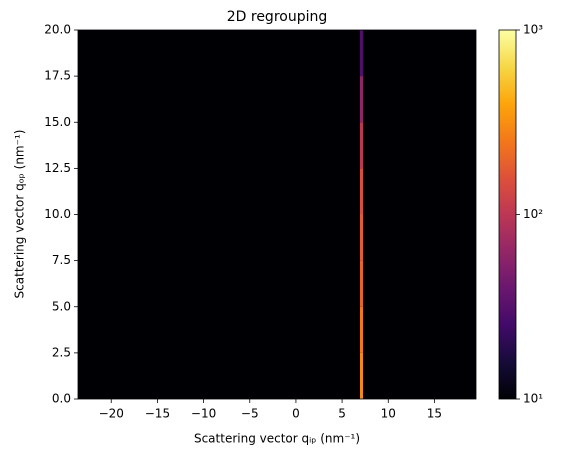 Image resolution: width=562 pixels, height=464 pixels. I want to click on x-tick-label: 15, so click(434, 414).